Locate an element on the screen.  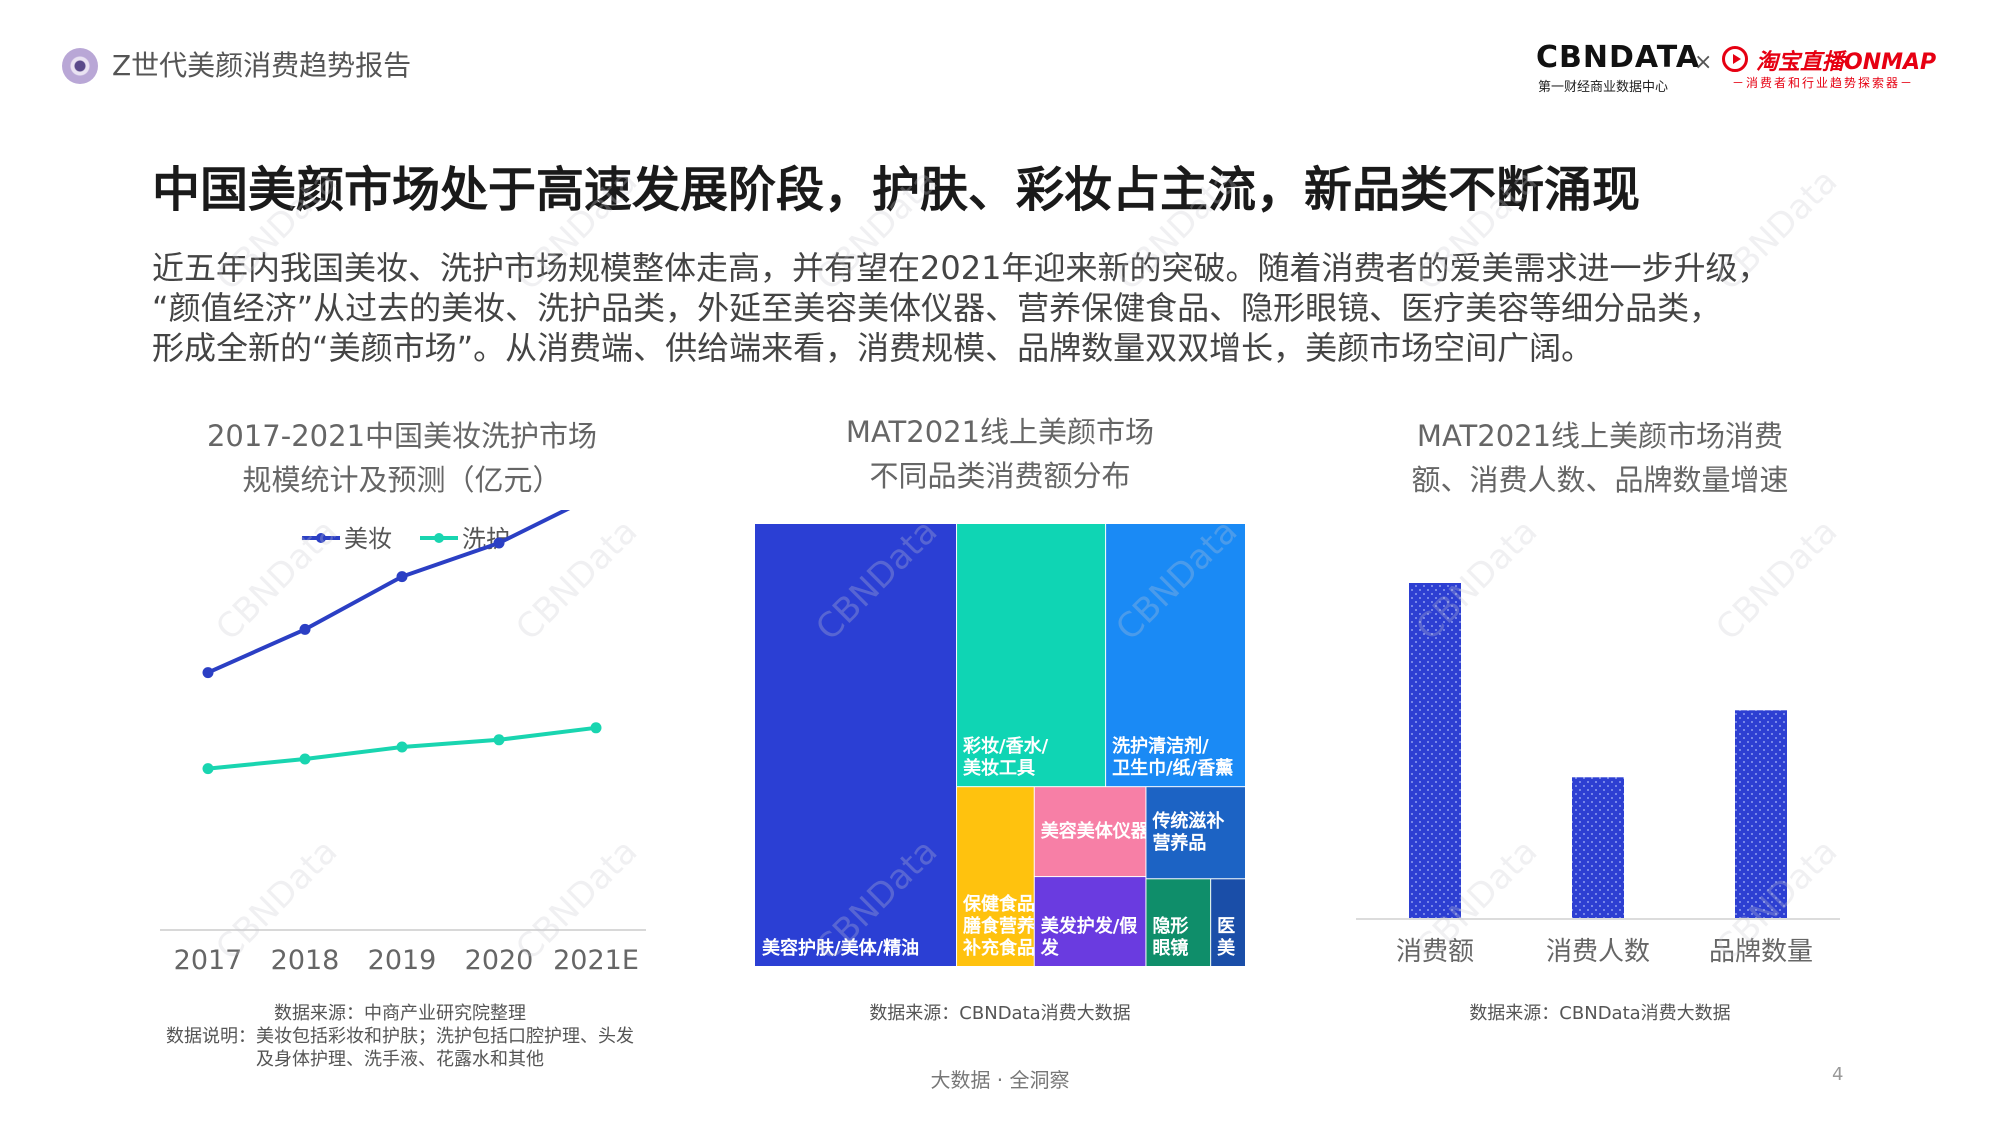
treemap-cell: 美容美体仪器 is located at coordinates (1092, 832).